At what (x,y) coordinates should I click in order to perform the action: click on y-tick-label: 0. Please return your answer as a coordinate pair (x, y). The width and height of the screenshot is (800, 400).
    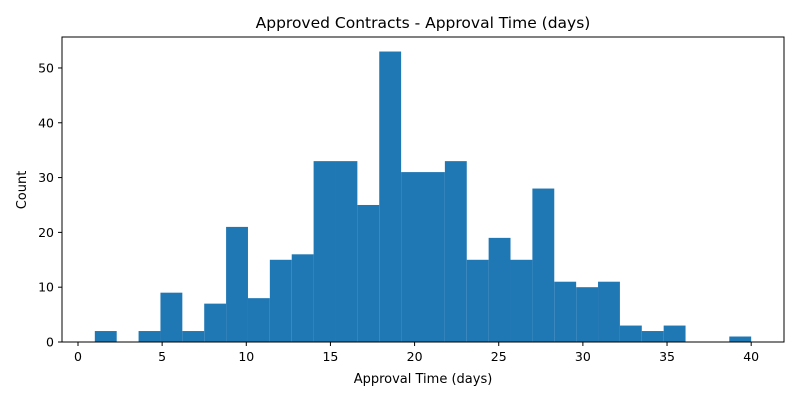
    Looking at the image, I should click on (50, 342).